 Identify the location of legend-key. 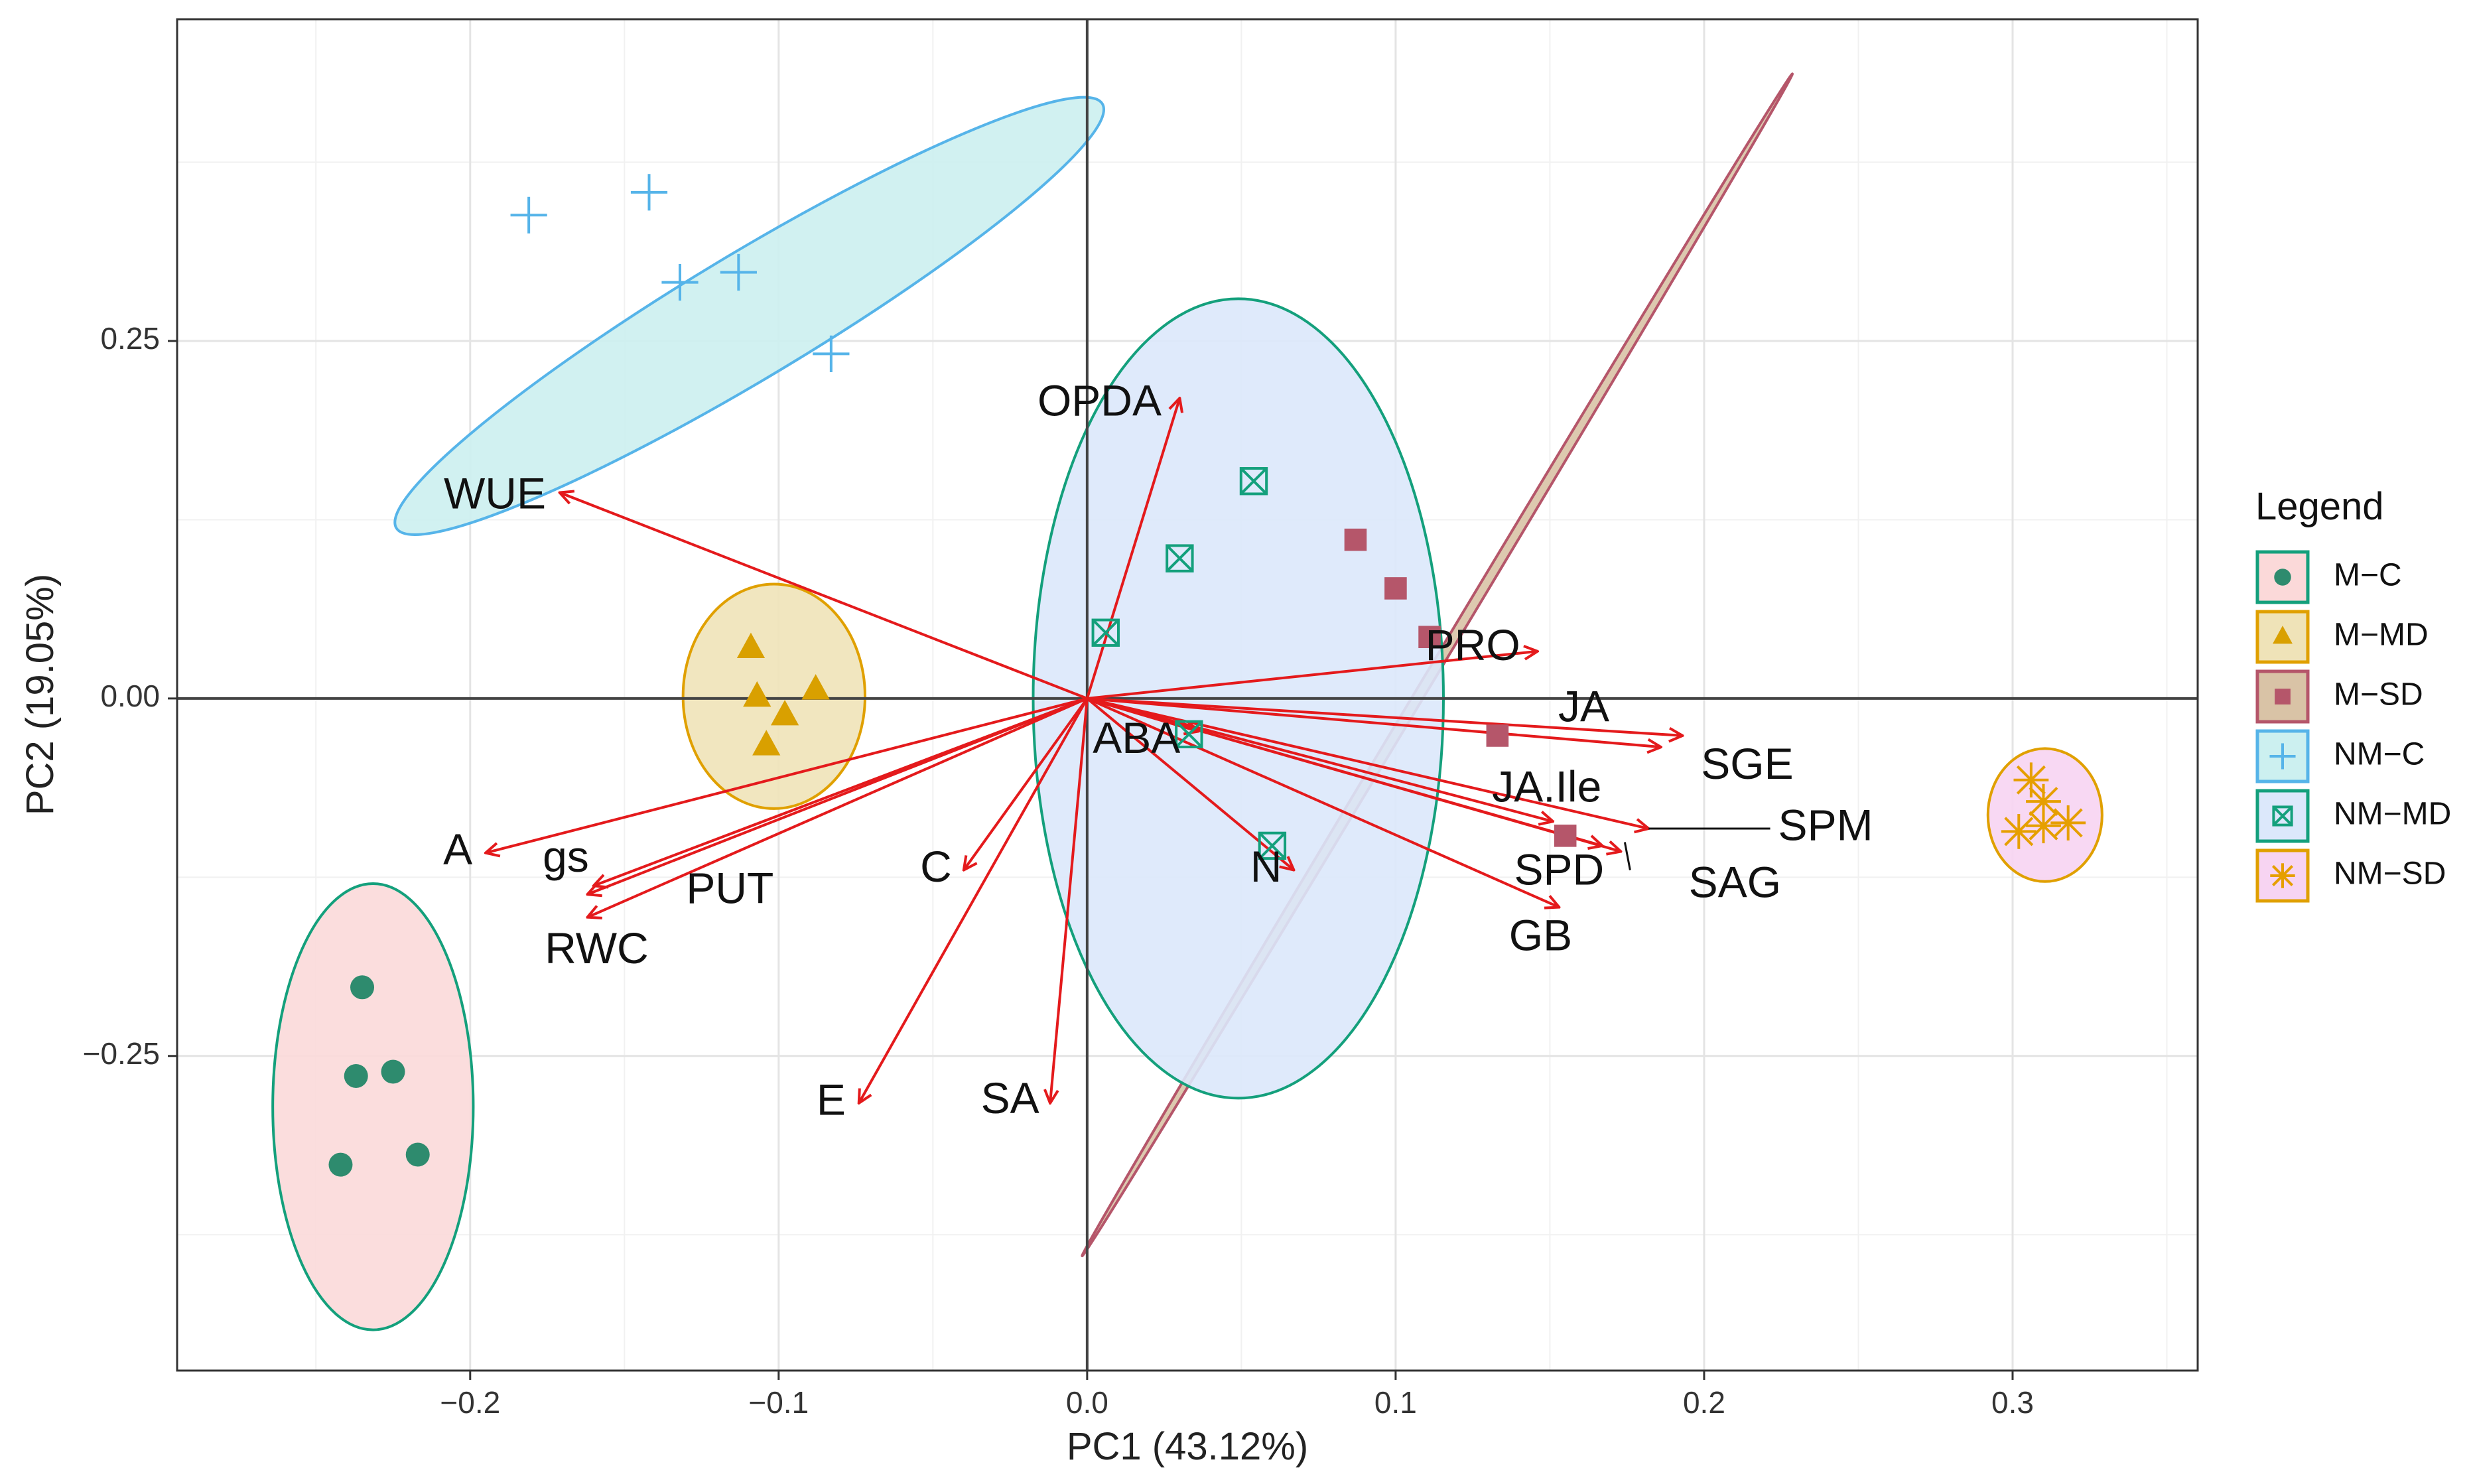
(2282, 637).